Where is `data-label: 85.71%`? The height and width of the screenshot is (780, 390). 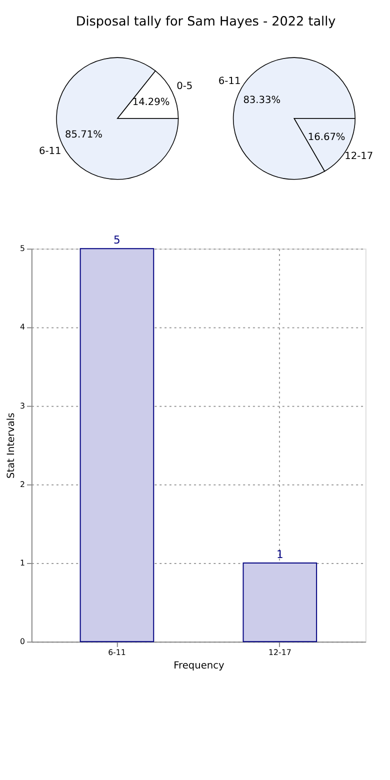
data-label: 85.71% is located at coordinates (83, 135).